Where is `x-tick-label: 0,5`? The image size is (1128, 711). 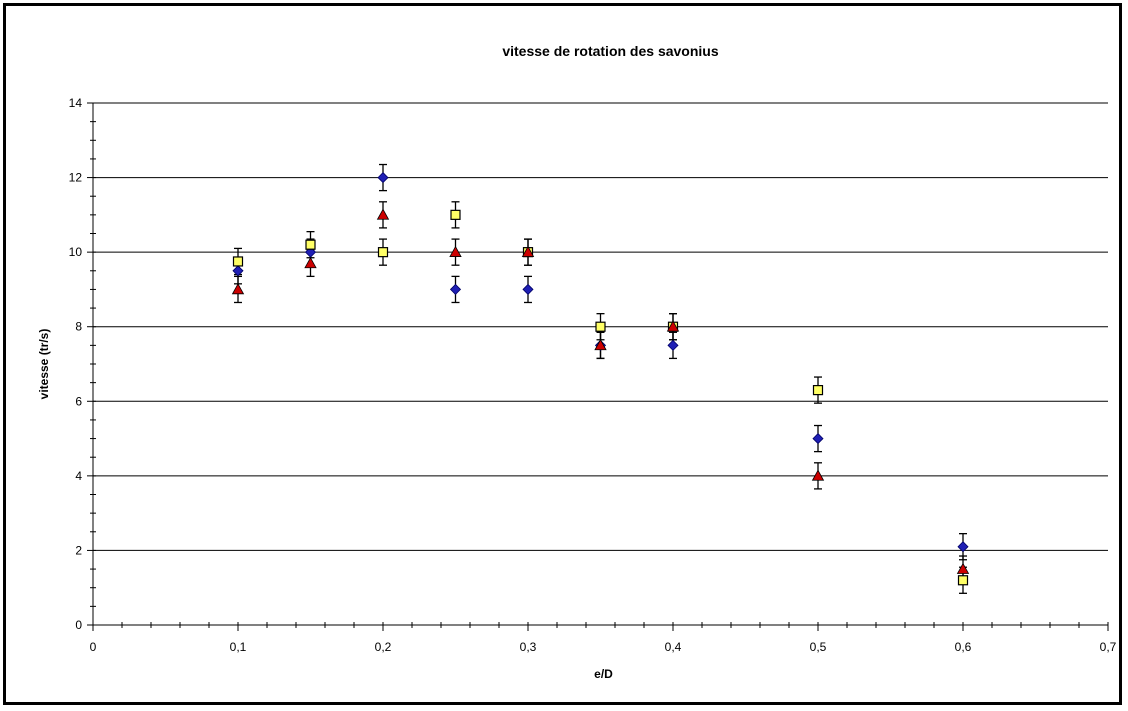 x-tick-label: 0,5 is located at coordinates (818, 647).